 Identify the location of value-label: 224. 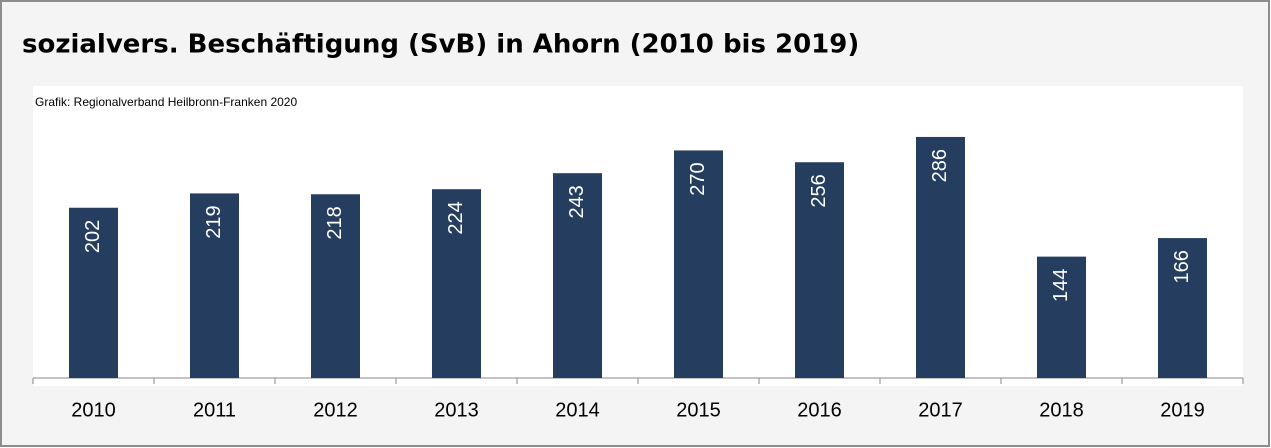
(456, 217).